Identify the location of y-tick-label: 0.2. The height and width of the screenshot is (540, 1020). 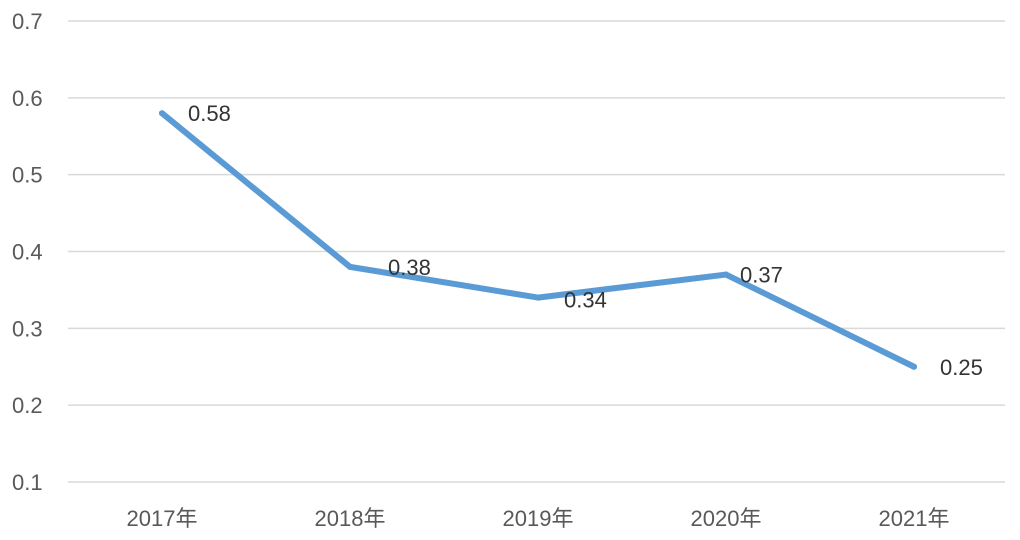
(27, 405).